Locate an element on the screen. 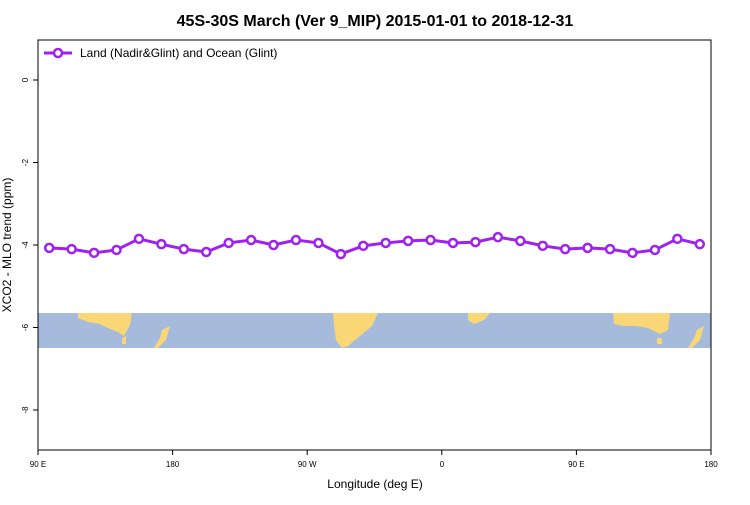  y-tick-label: -8 is located at coordinates (25, 410).